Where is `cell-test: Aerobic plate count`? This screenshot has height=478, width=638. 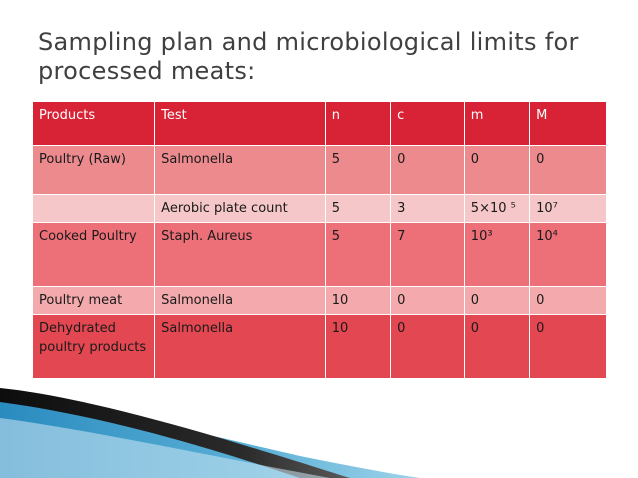 cell-test: Aerobic plate count is located at coordinates (240, 208).